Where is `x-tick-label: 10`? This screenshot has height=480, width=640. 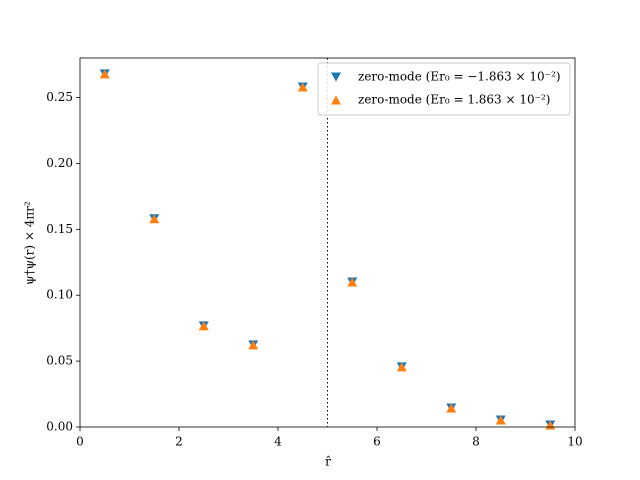 x-tick-label: 10 is located at coordinates (574, 442).